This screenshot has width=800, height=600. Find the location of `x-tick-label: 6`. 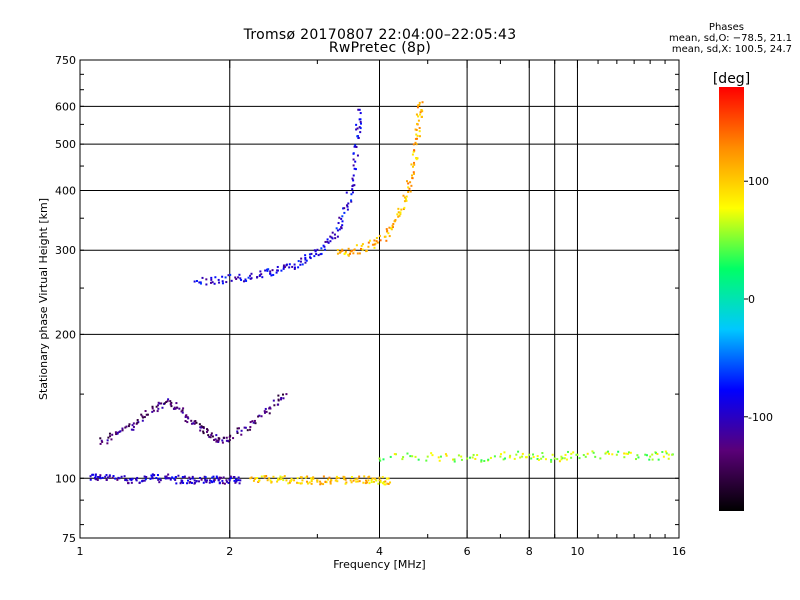

x-tick-label: 6 is located at coordinates (467, 551).